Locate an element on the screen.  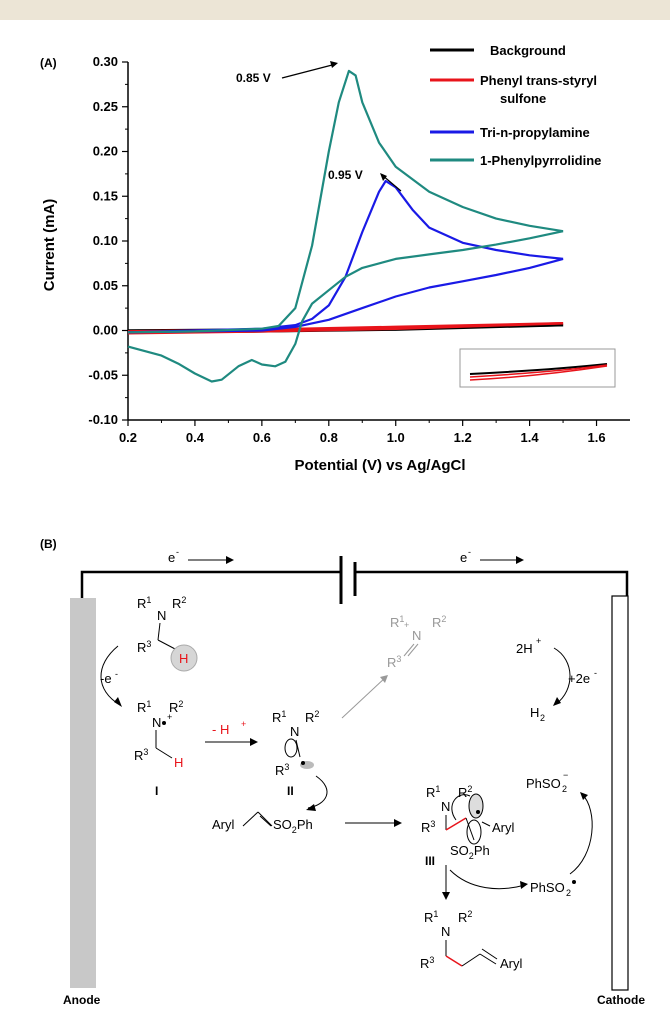
plus-two-electrons: +2e is located at coordinates (579, 678).